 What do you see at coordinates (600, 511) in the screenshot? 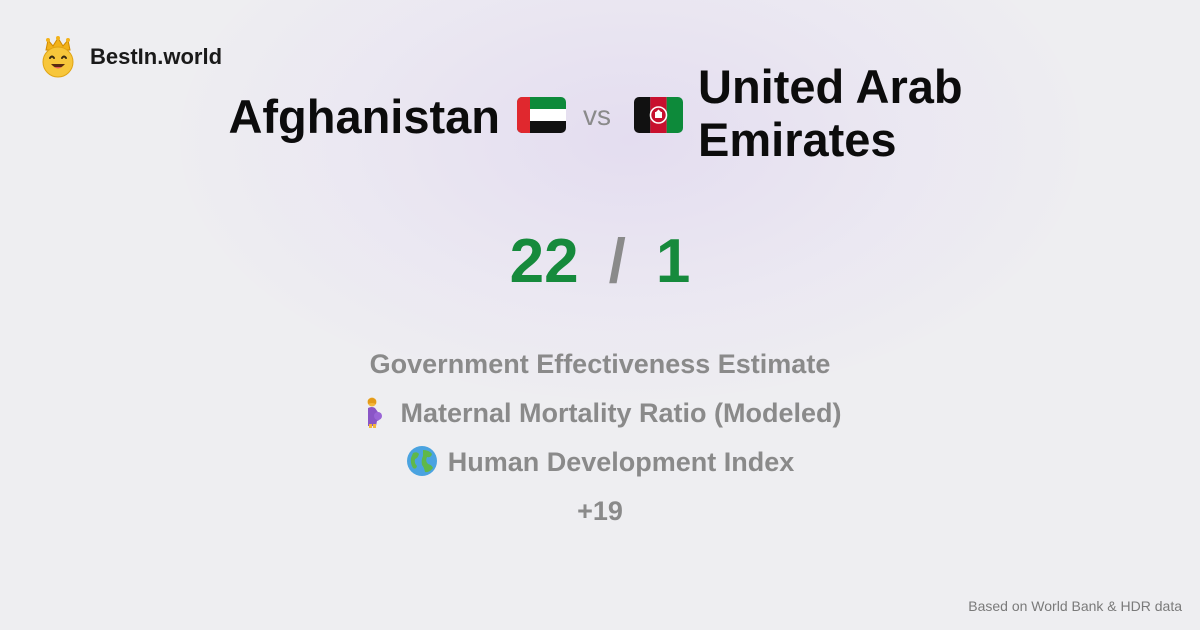
I see `more-metrics-count: +19` at bounding box center [600, 511].